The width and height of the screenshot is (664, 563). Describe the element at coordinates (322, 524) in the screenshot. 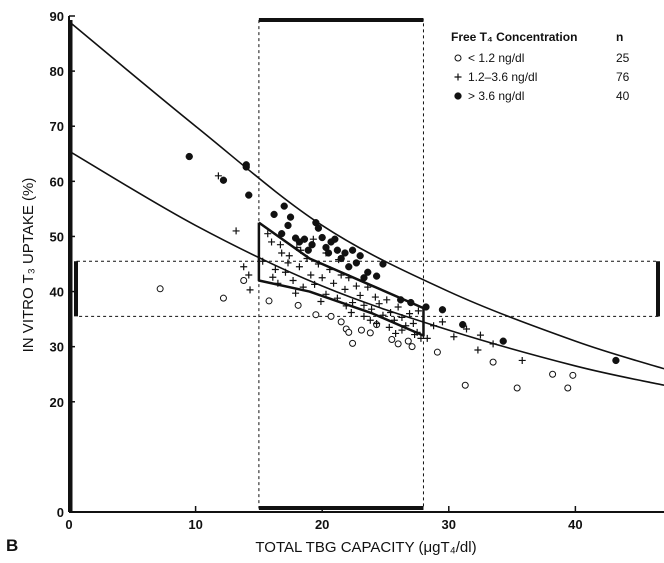

I see `x-tick-label: 20` at that location.